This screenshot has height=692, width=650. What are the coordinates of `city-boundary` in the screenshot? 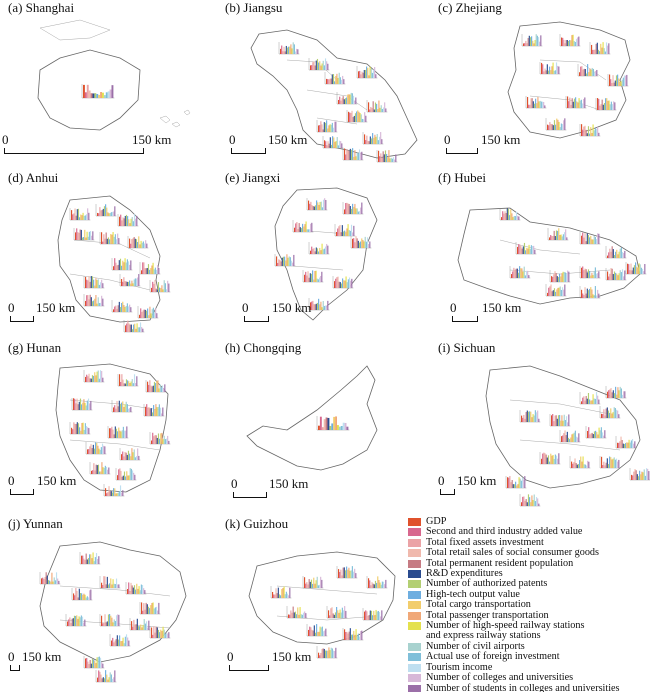 It's located at (565, 425).